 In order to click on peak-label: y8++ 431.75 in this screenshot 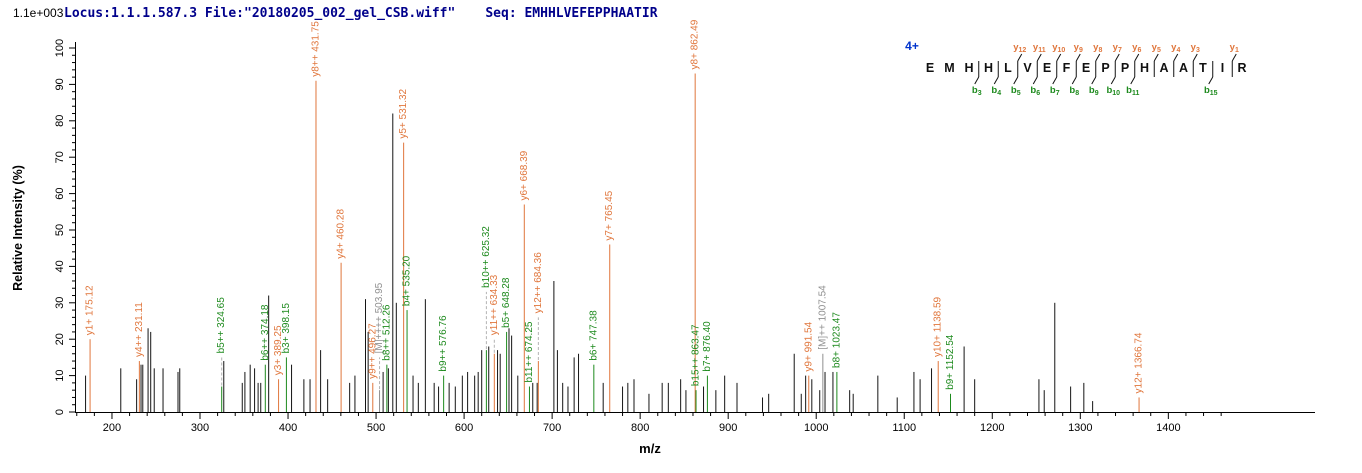, I will do `click(315, 49)`.